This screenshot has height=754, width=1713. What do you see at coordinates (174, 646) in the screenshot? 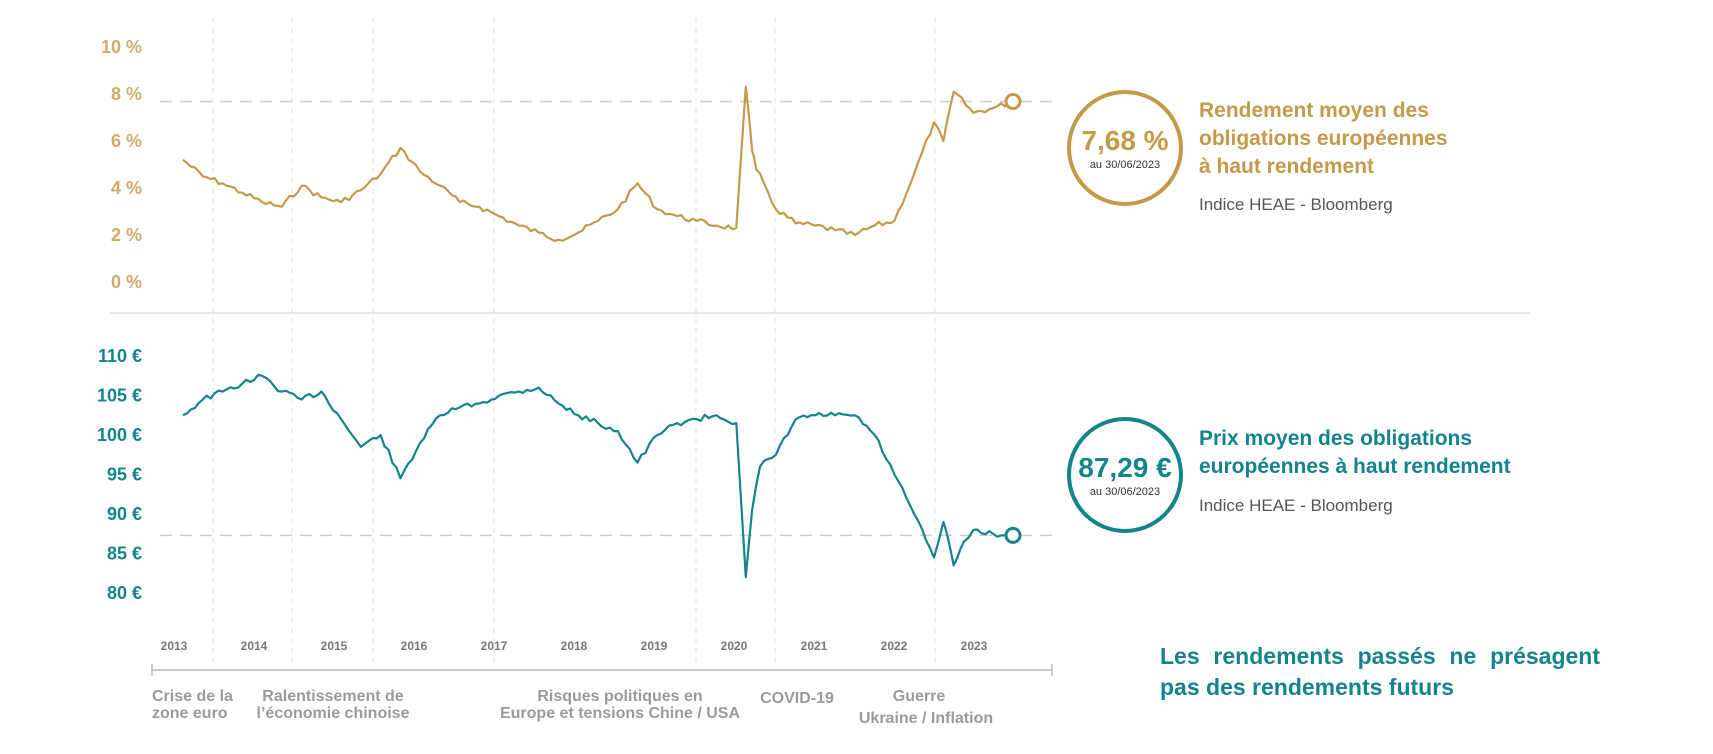
I see `x-axis-year-label: 2013` at bounding box center [174, 646].